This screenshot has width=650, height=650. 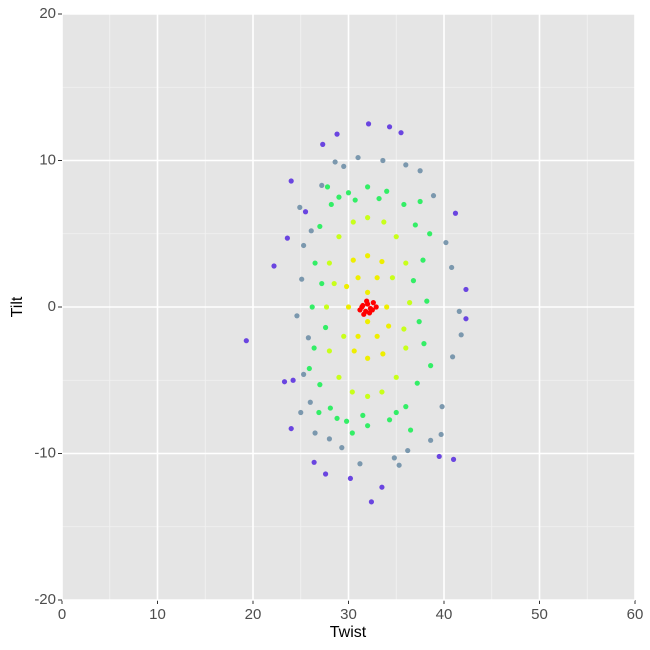 What do you see at coordinates (52, 306) in the screenshot?
I see `y-tick-label: 0` at bounding box center [52, 306].